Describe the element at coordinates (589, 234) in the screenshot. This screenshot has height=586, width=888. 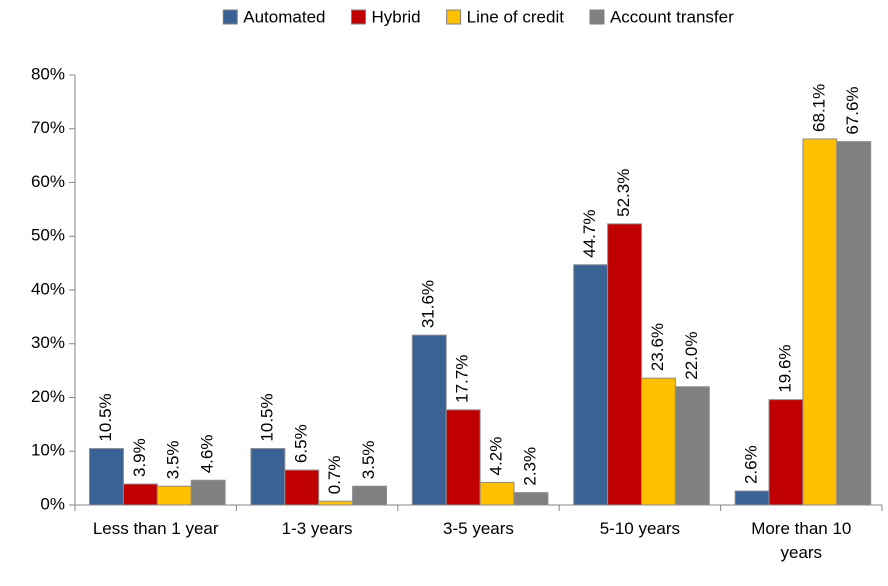
I see `value-label: 44.7%` at that location.